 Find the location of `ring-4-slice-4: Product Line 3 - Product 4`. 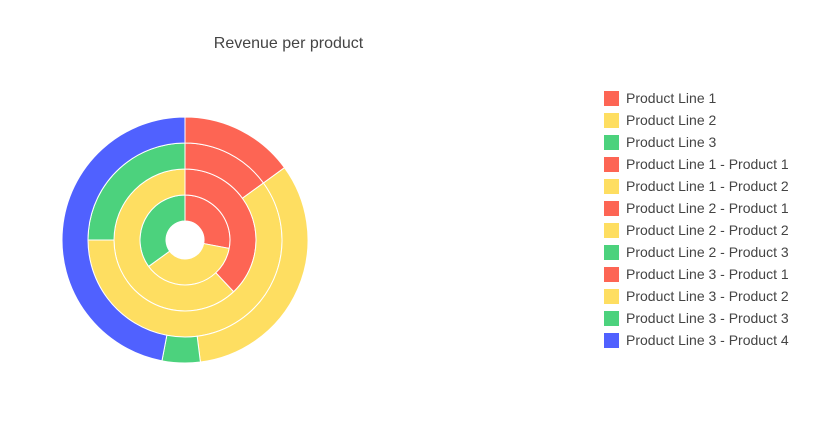

ring-4-slice-4: Product Line 3 - Product 4 is located at coordinates (123, 239).